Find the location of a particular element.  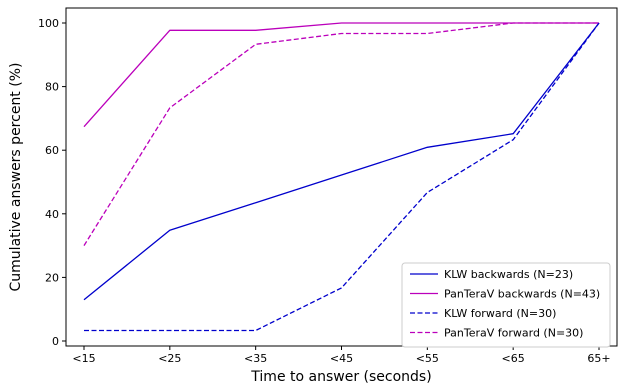

y-axis-ticks: 0 20 40 60 80 100 is located at coordinates (52, 182).